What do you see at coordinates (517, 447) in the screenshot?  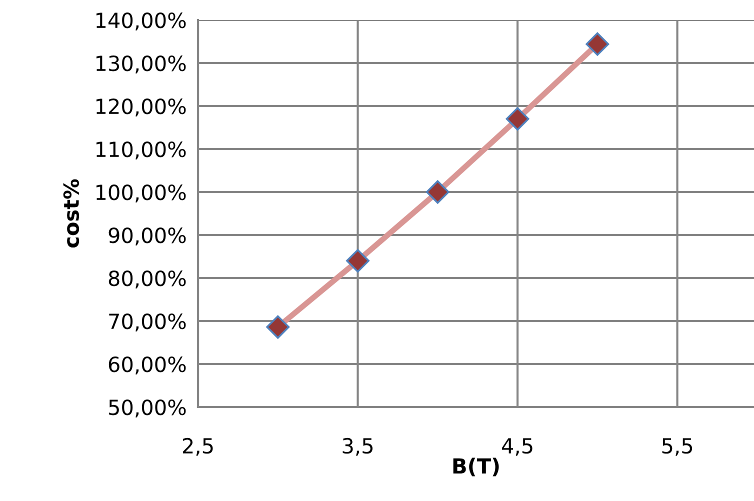 I see `x-tick-label: 4,5` at bounding box center [517, 447].